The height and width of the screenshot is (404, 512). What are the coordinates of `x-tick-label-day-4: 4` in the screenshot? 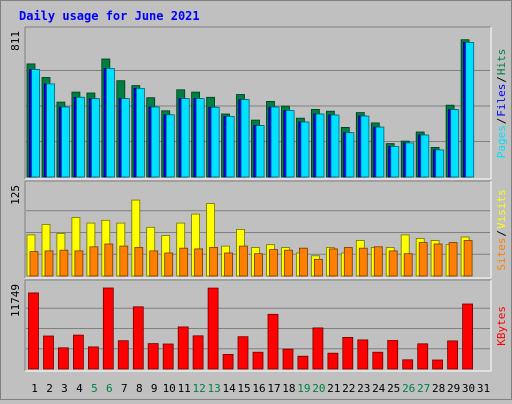 It's located at (79, 388).